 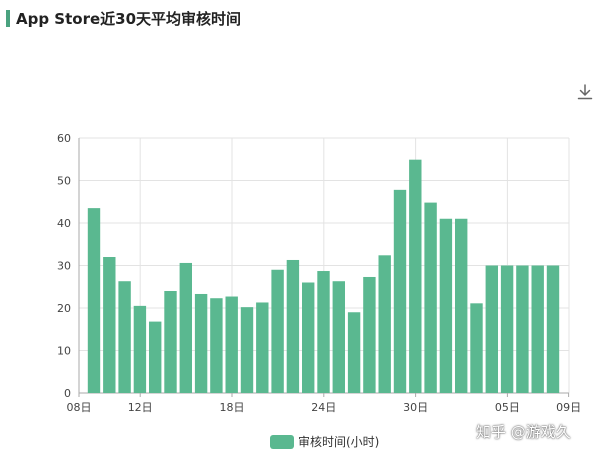 I want to click on legend: 审核时间(小时), so click(x=324, y=441).